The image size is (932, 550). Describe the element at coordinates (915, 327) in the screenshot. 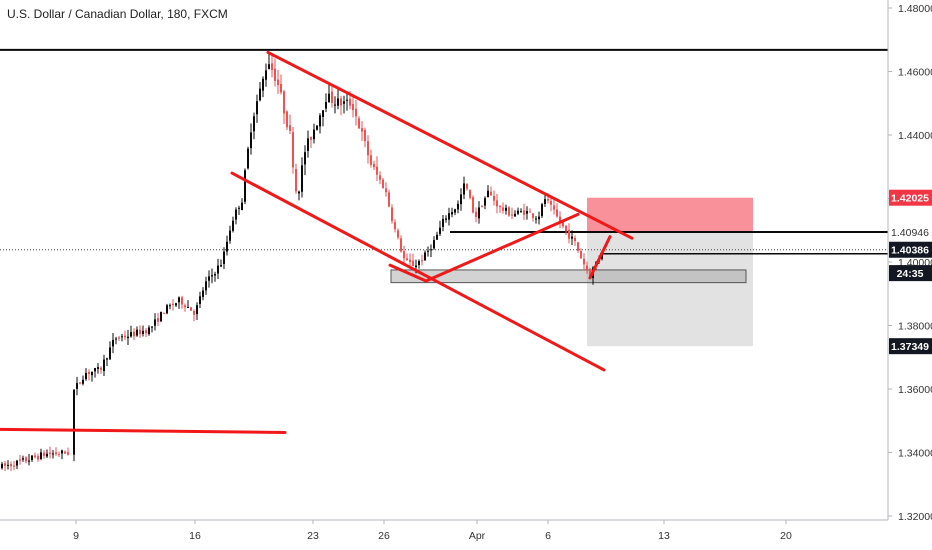

I see `price-tick-label: 1.38000` at that location.